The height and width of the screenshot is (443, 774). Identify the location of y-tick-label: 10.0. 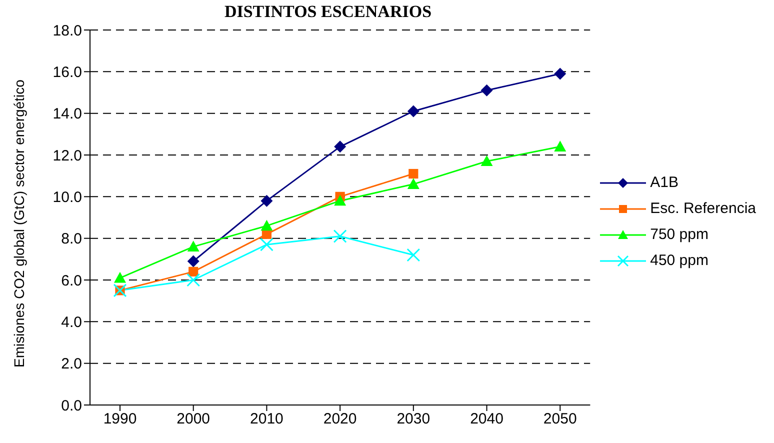
(67, 197).